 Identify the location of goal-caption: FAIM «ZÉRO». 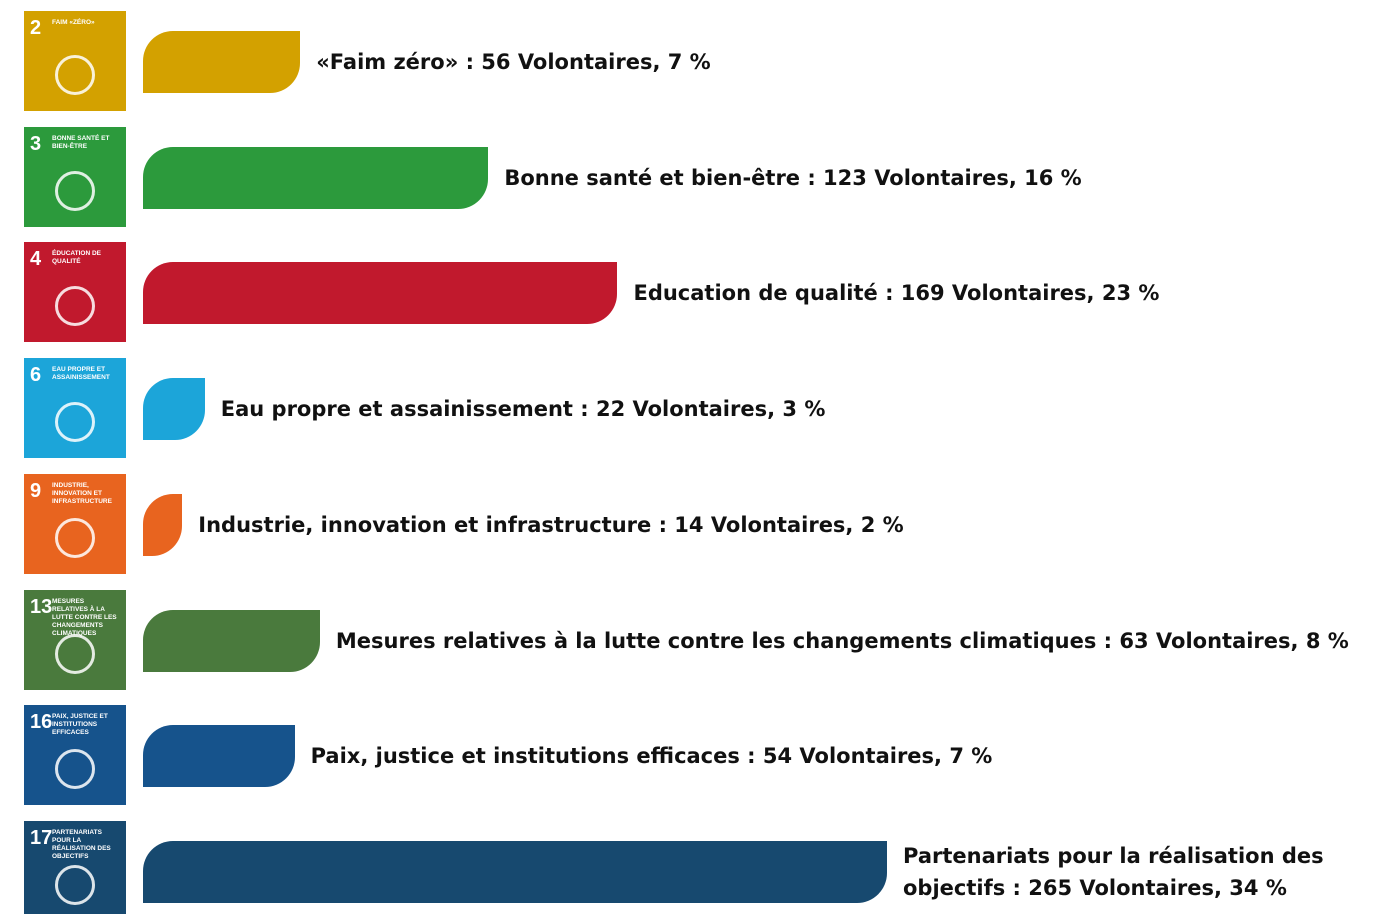
(73, 22).